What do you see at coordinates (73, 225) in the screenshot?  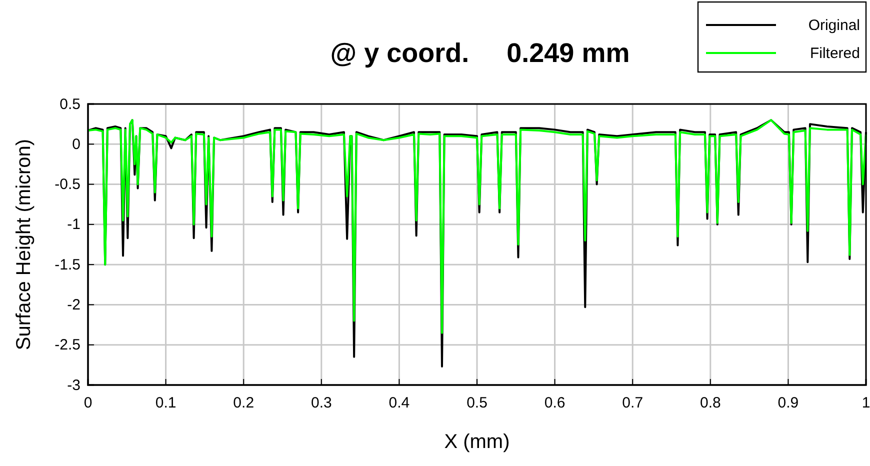 I see `y-tick-label: -1` at bounding box center [73, 225].